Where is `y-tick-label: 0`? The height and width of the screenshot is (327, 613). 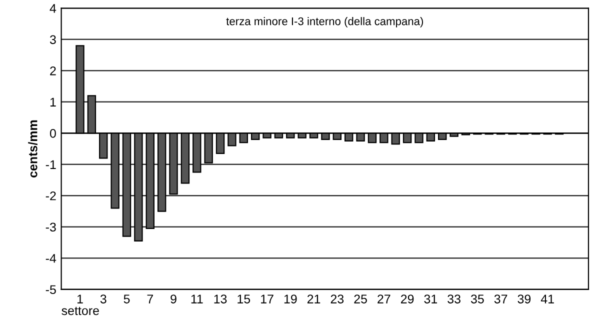
y-tick-label: 0 is located at coordinates (53, 133).